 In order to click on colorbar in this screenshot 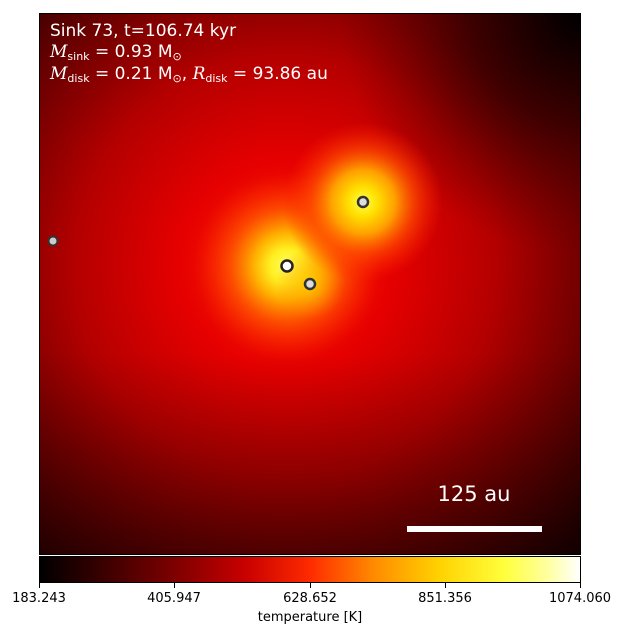, I will do `click(310, 569)`.